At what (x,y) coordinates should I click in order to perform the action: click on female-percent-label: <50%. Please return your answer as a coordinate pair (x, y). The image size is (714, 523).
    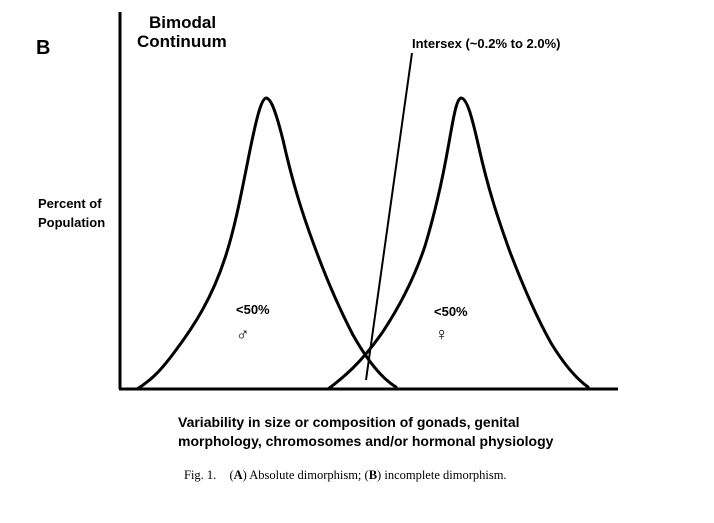
    Looking at the image, I should click on (451, 311).